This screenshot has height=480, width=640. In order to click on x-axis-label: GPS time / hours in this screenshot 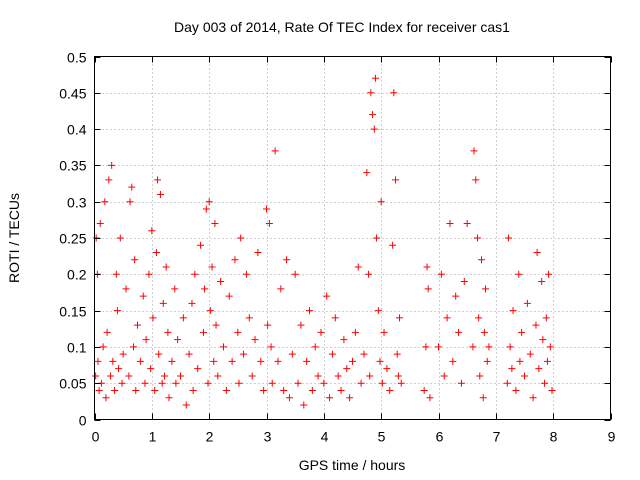, I will do `click(352, 465)`.